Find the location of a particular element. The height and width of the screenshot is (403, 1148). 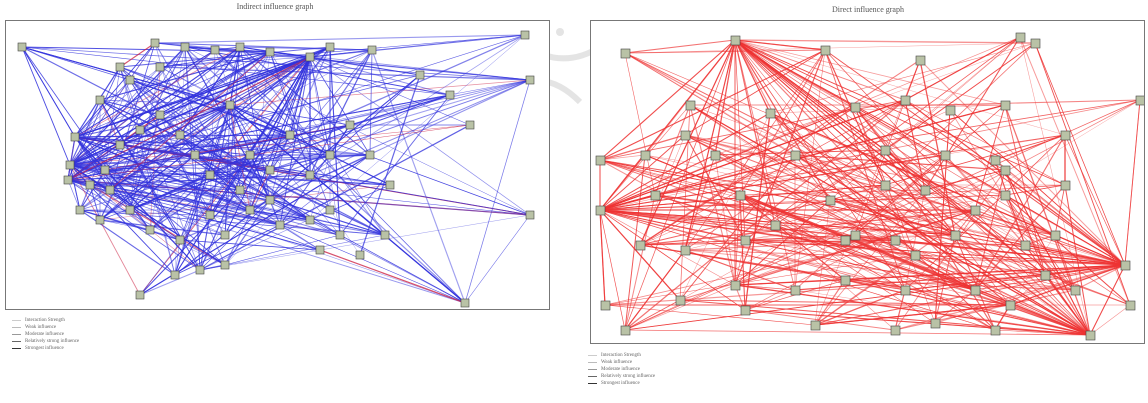

legend-label: Relatively strong influence is located at coordinates (52, 341).